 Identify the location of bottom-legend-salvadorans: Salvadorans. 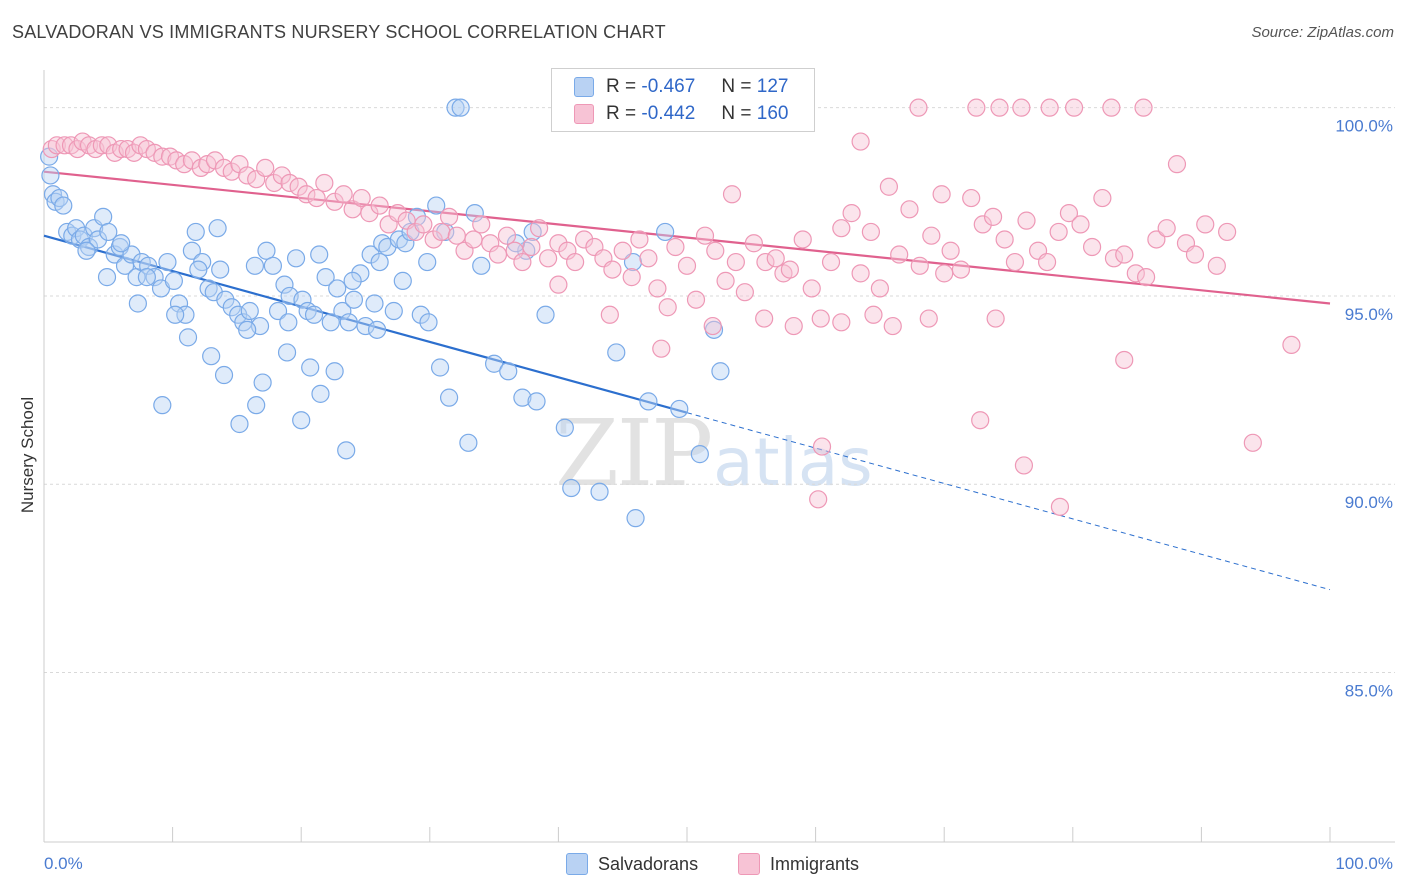
(632, 864).